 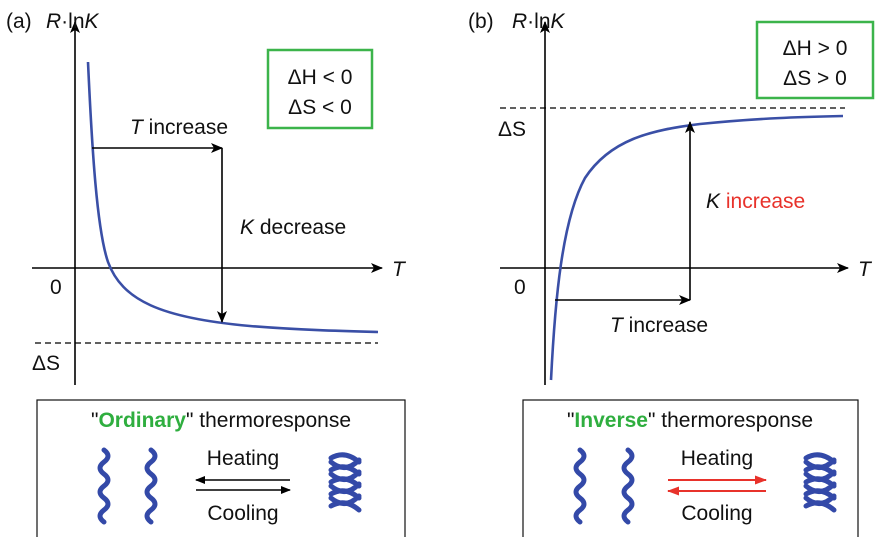 I want to click on response-kind: Ordinary, so click(x=142, y=420).